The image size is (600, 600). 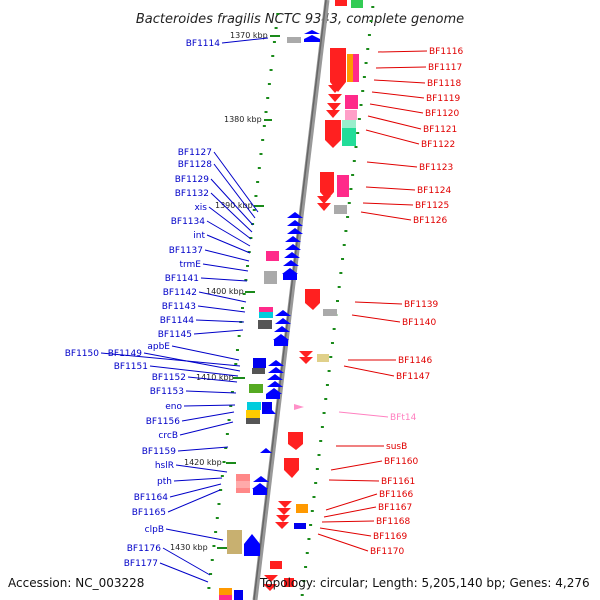 I want to click on gene-label-right: BF1117, so click(x=445, y=68).